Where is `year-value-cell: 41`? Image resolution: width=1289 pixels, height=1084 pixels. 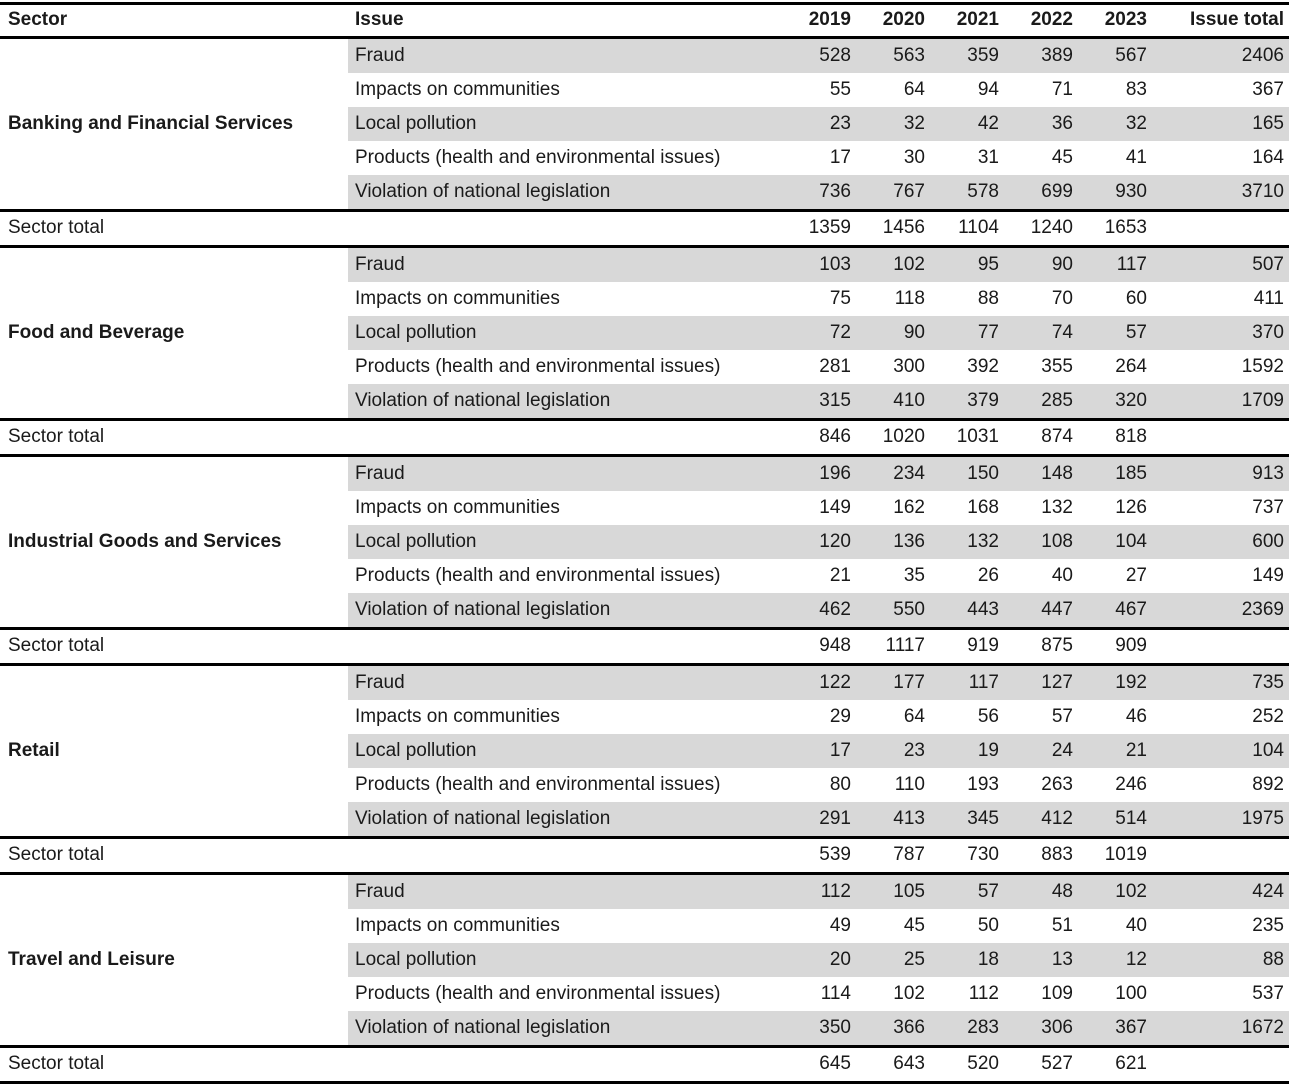 year-value-cell: 41 is located at coordinates (1136, 157).